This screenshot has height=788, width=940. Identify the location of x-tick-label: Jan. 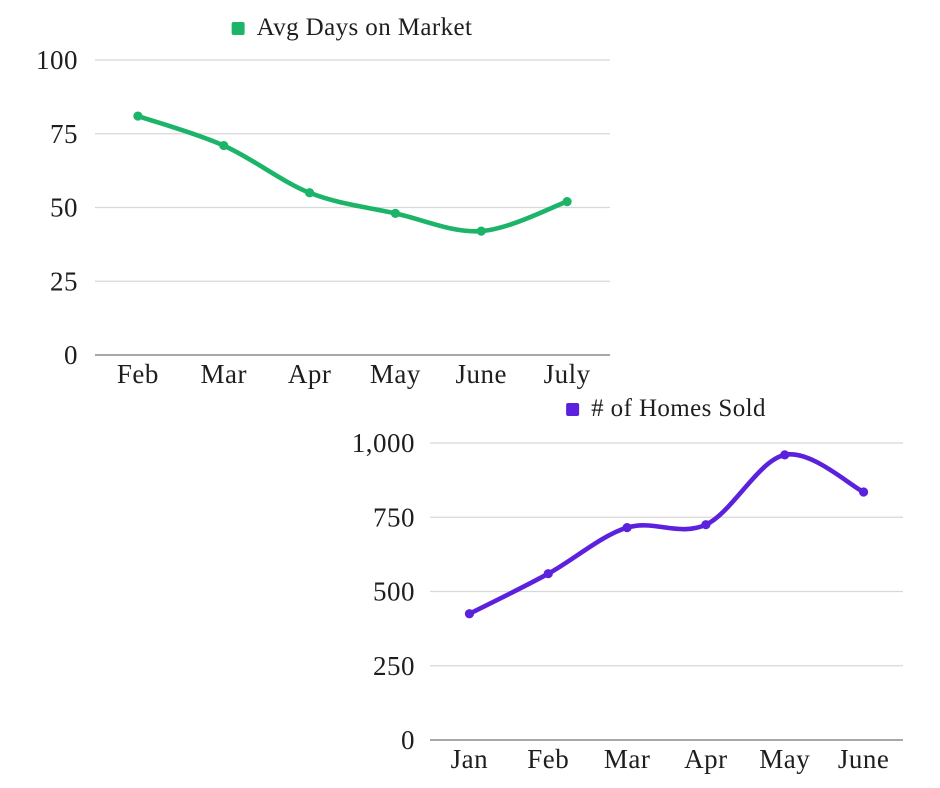
(470, 759).